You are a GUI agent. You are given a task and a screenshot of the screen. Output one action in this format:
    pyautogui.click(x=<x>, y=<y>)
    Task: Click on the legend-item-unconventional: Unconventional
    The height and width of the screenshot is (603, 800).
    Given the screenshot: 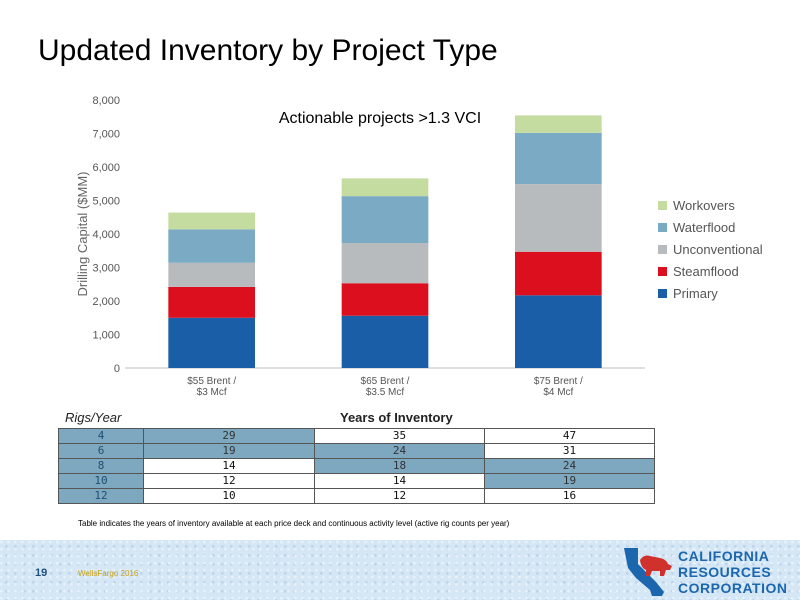 What is the action you would take?
    pyautogui.click(x=710, y=249)
    